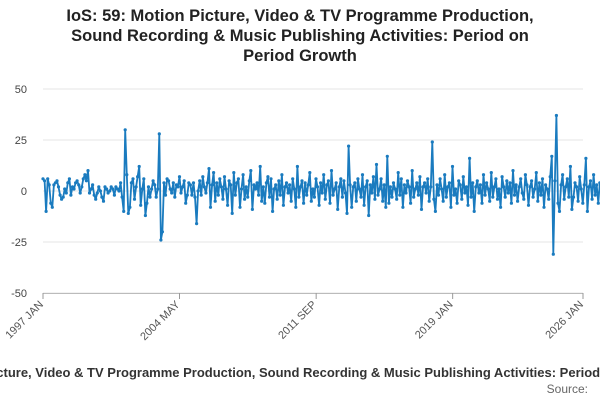 This screenshot has width=600, height=400. Describe the element at coordinates (567, 389) in the screenshot. I see `source-label: Source:` at that location.